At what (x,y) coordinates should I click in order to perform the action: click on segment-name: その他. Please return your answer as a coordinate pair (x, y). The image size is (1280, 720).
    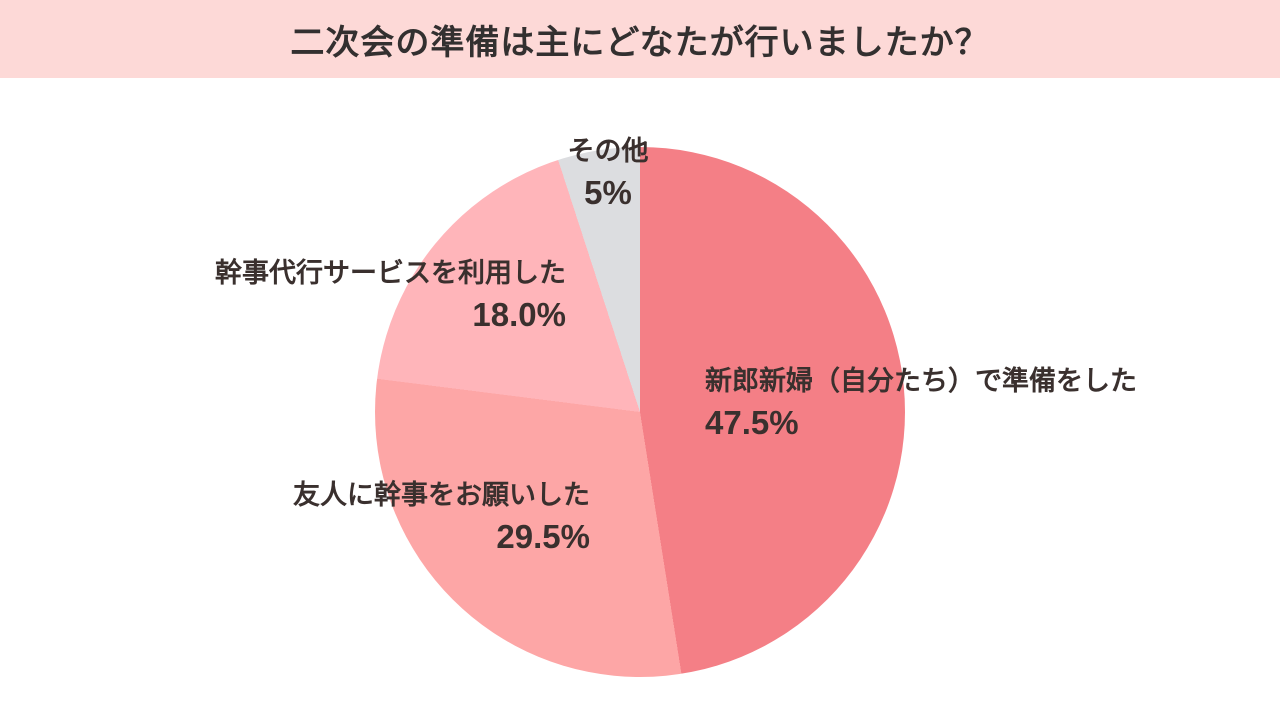
    Looking at the image, I should click on (608, 151).